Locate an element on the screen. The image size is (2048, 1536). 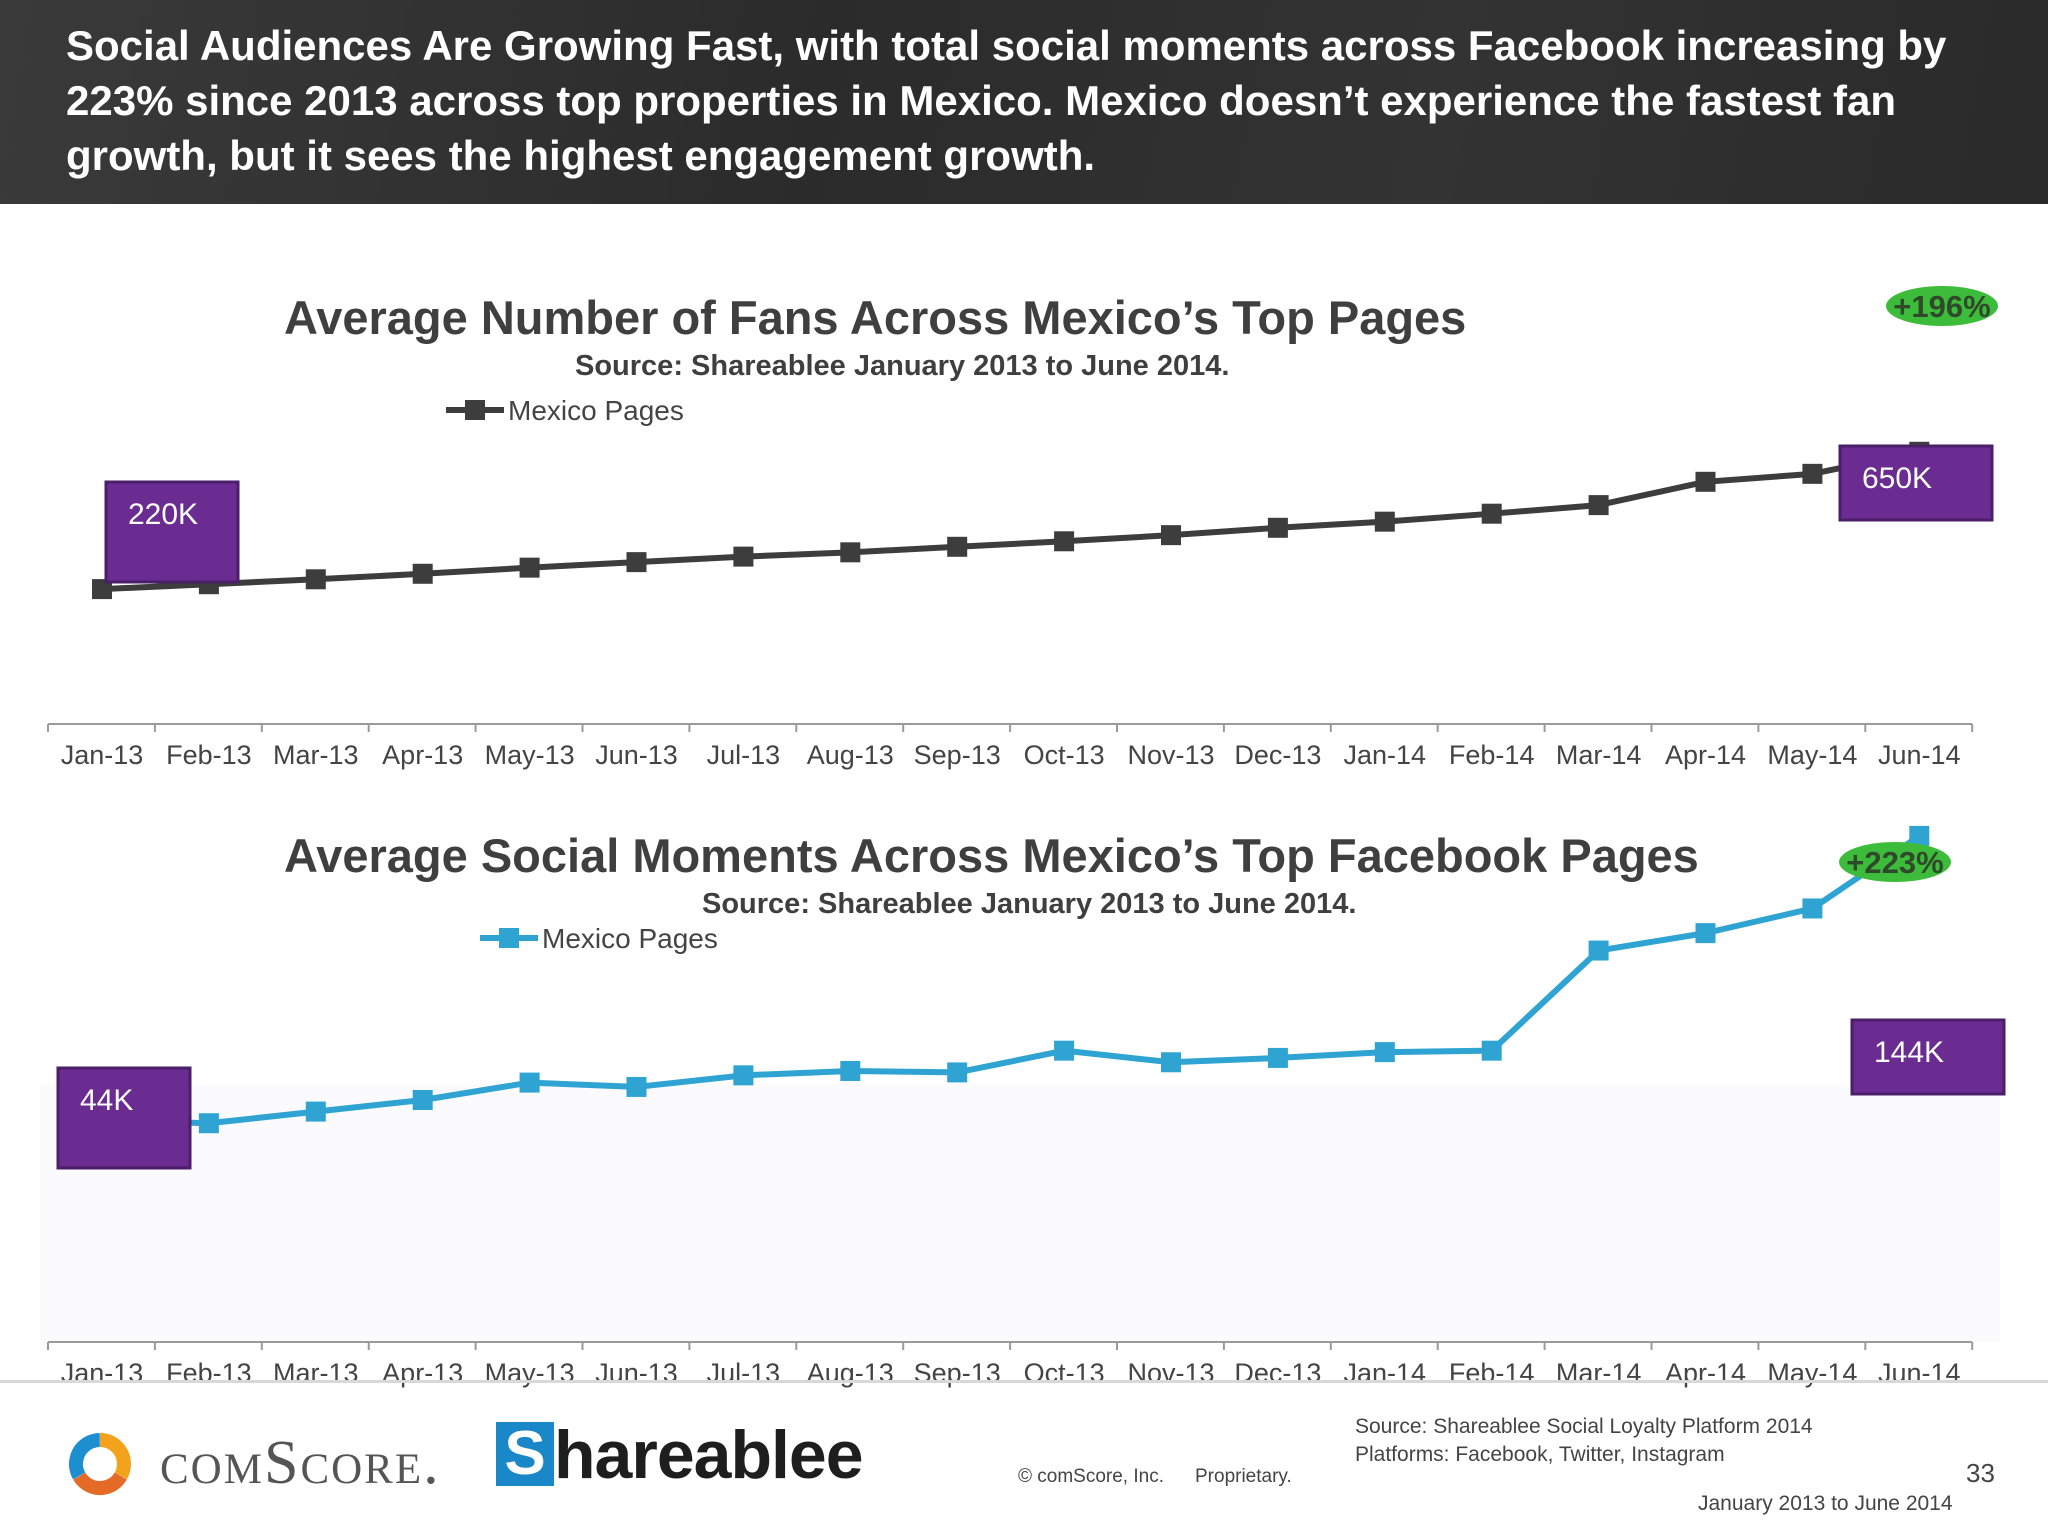
chart1-x-tick-label: Jan-13 is located at coordinates (102, 755).